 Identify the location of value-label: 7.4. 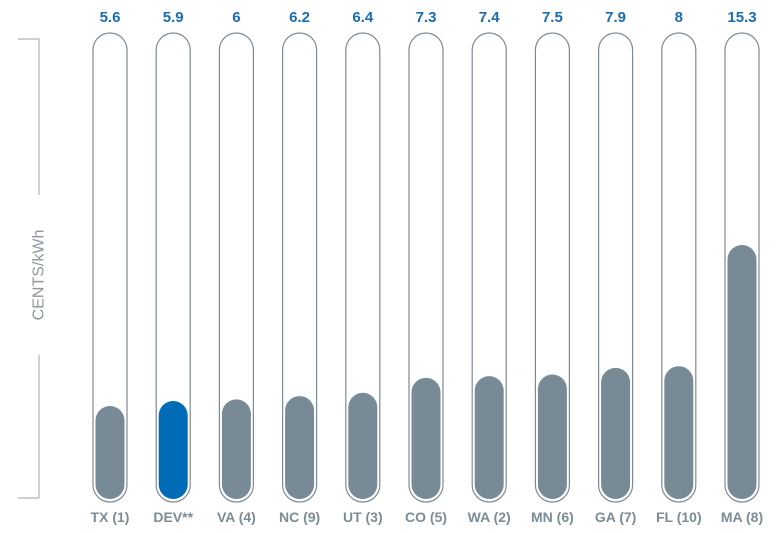
(490, 17).